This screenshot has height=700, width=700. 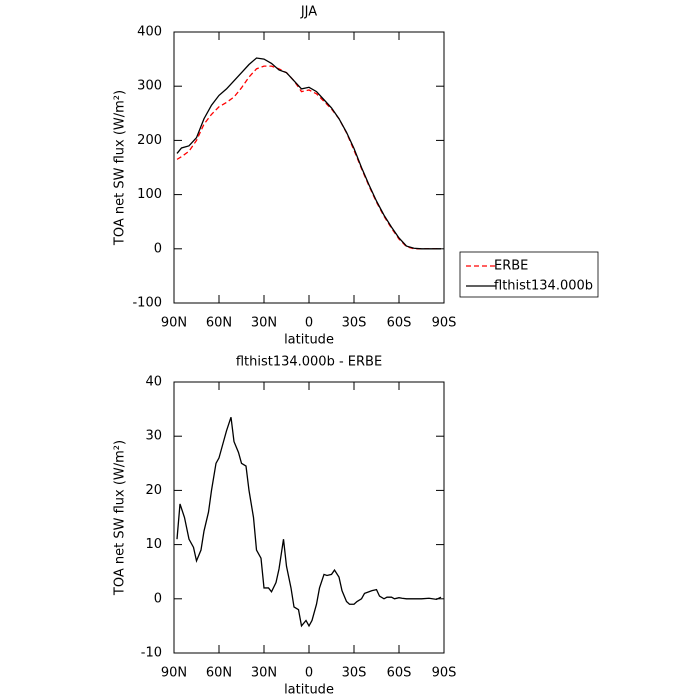 What do you see at coordinates (511, 266) in the screenshot?
I see `legend-label: ERBE` at bounding box center [511, 266].